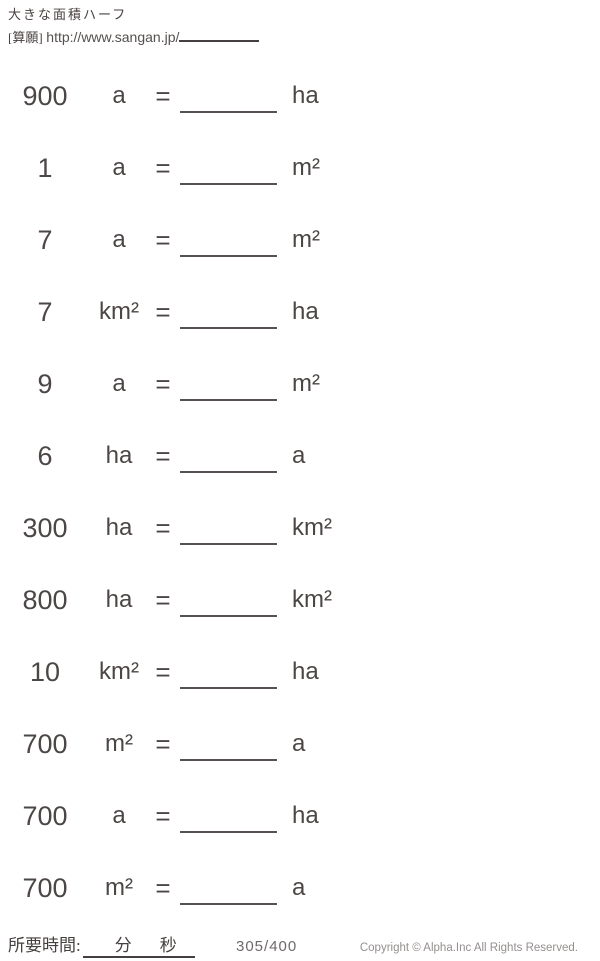 This screenshot has width=600, height=961. I want to click on problem-value: 800, so click(45, 600).